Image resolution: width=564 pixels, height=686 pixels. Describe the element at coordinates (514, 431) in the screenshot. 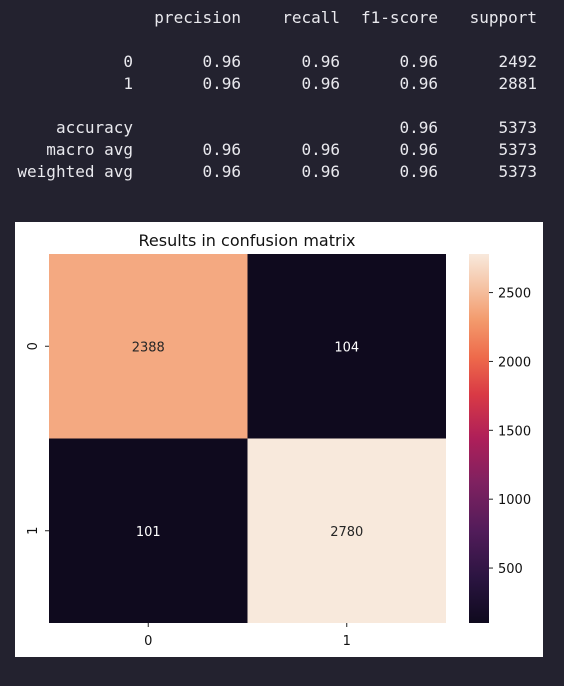

I see `colorbar-tick-label: 1500` at that location.